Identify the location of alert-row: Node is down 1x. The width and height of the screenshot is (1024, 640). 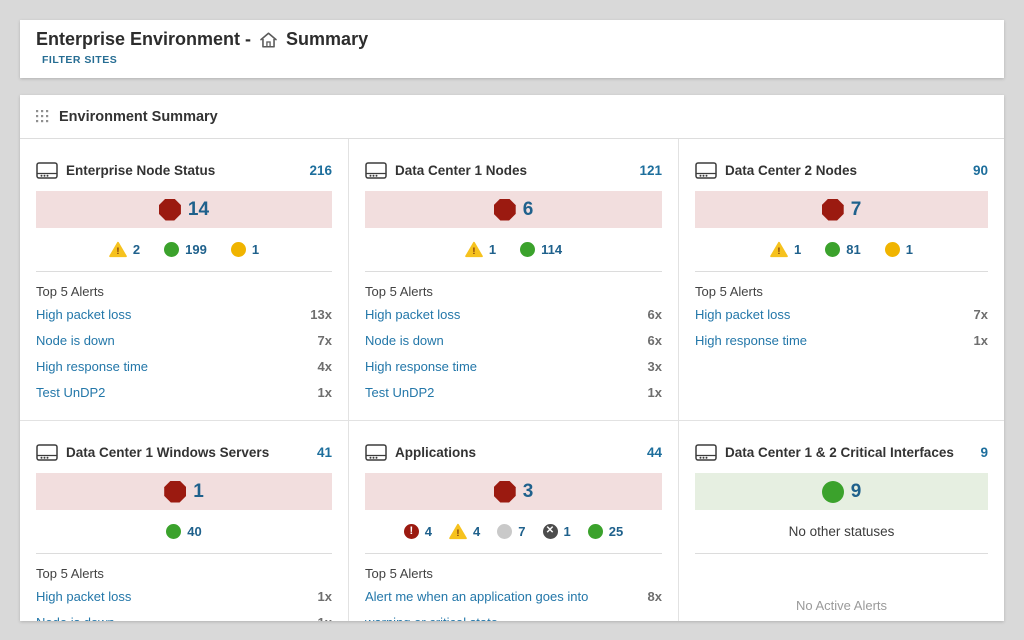
(184, 615).